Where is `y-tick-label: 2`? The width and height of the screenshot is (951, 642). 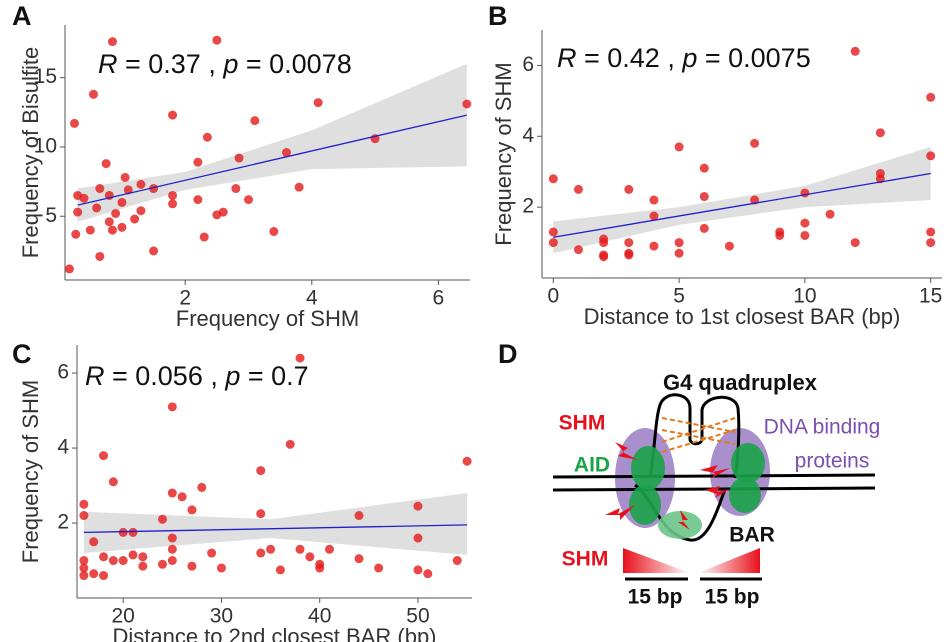 y-tick-label: 2 is located at coordinates (528, 206).